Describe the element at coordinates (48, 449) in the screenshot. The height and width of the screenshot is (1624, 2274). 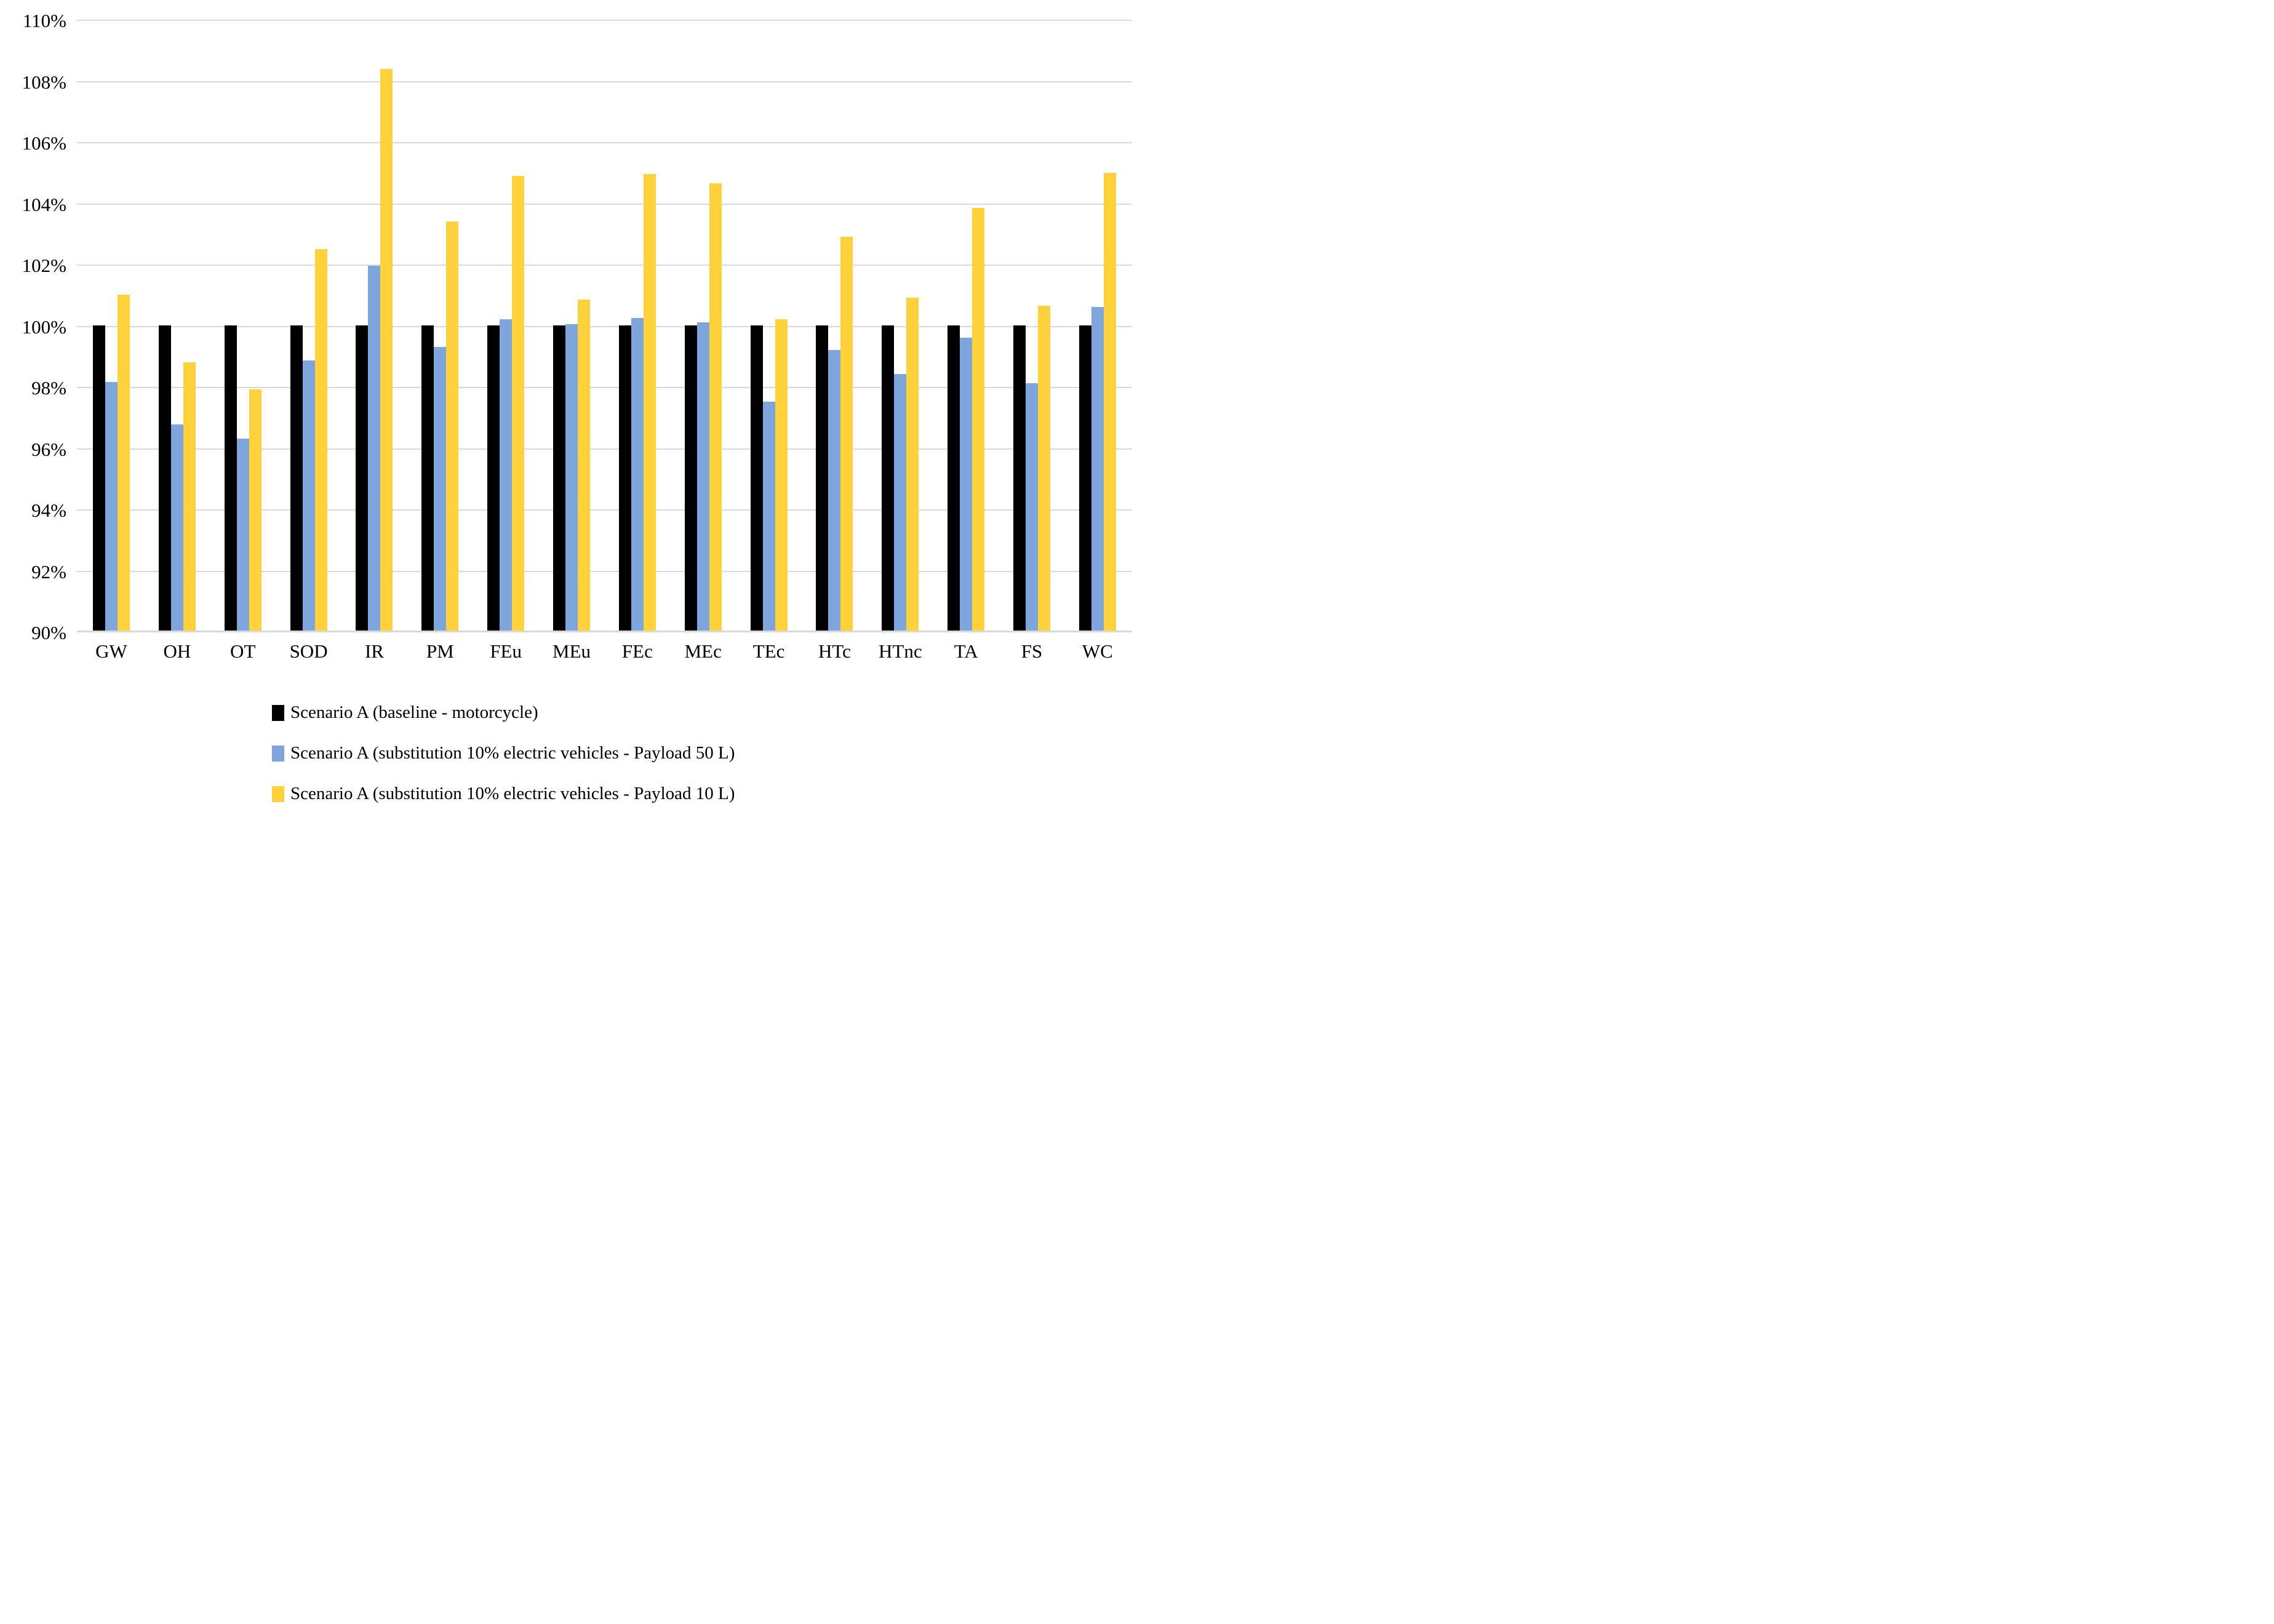
I see `y-tick-label: 96%` at that location.